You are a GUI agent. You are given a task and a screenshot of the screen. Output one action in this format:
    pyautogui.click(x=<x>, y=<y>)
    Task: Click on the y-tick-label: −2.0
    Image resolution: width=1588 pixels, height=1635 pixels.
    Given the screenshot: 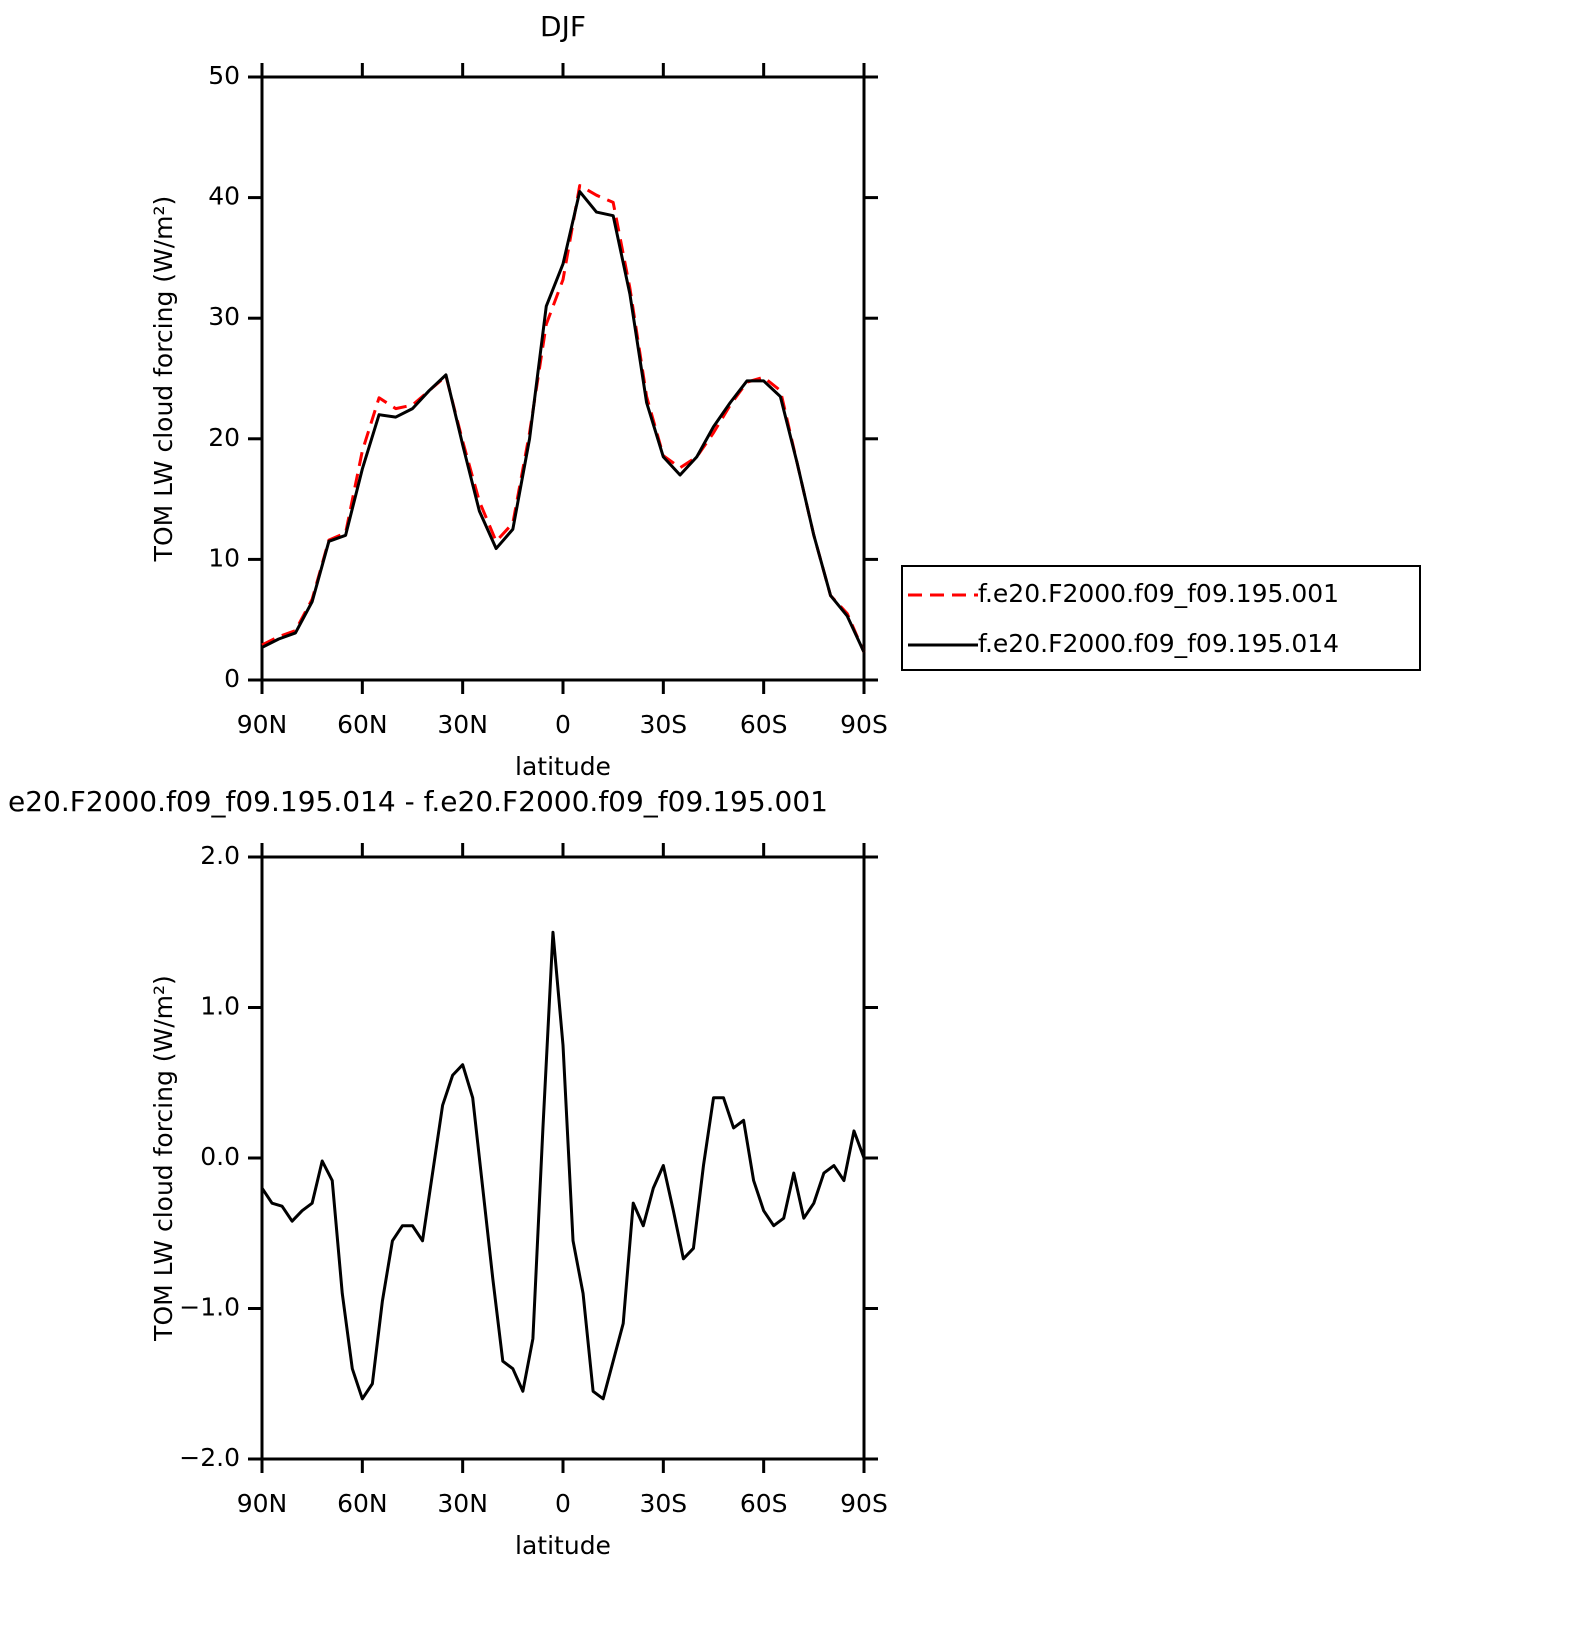 What is the action you would take?
    pyautogui.click(x=209, y=1457)
    